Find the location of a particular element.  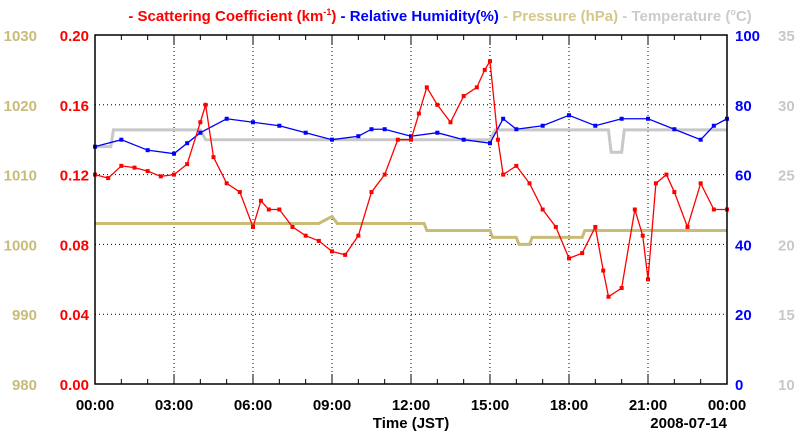

y-tick-label: 0.16 is located at coordinates (74, 106).